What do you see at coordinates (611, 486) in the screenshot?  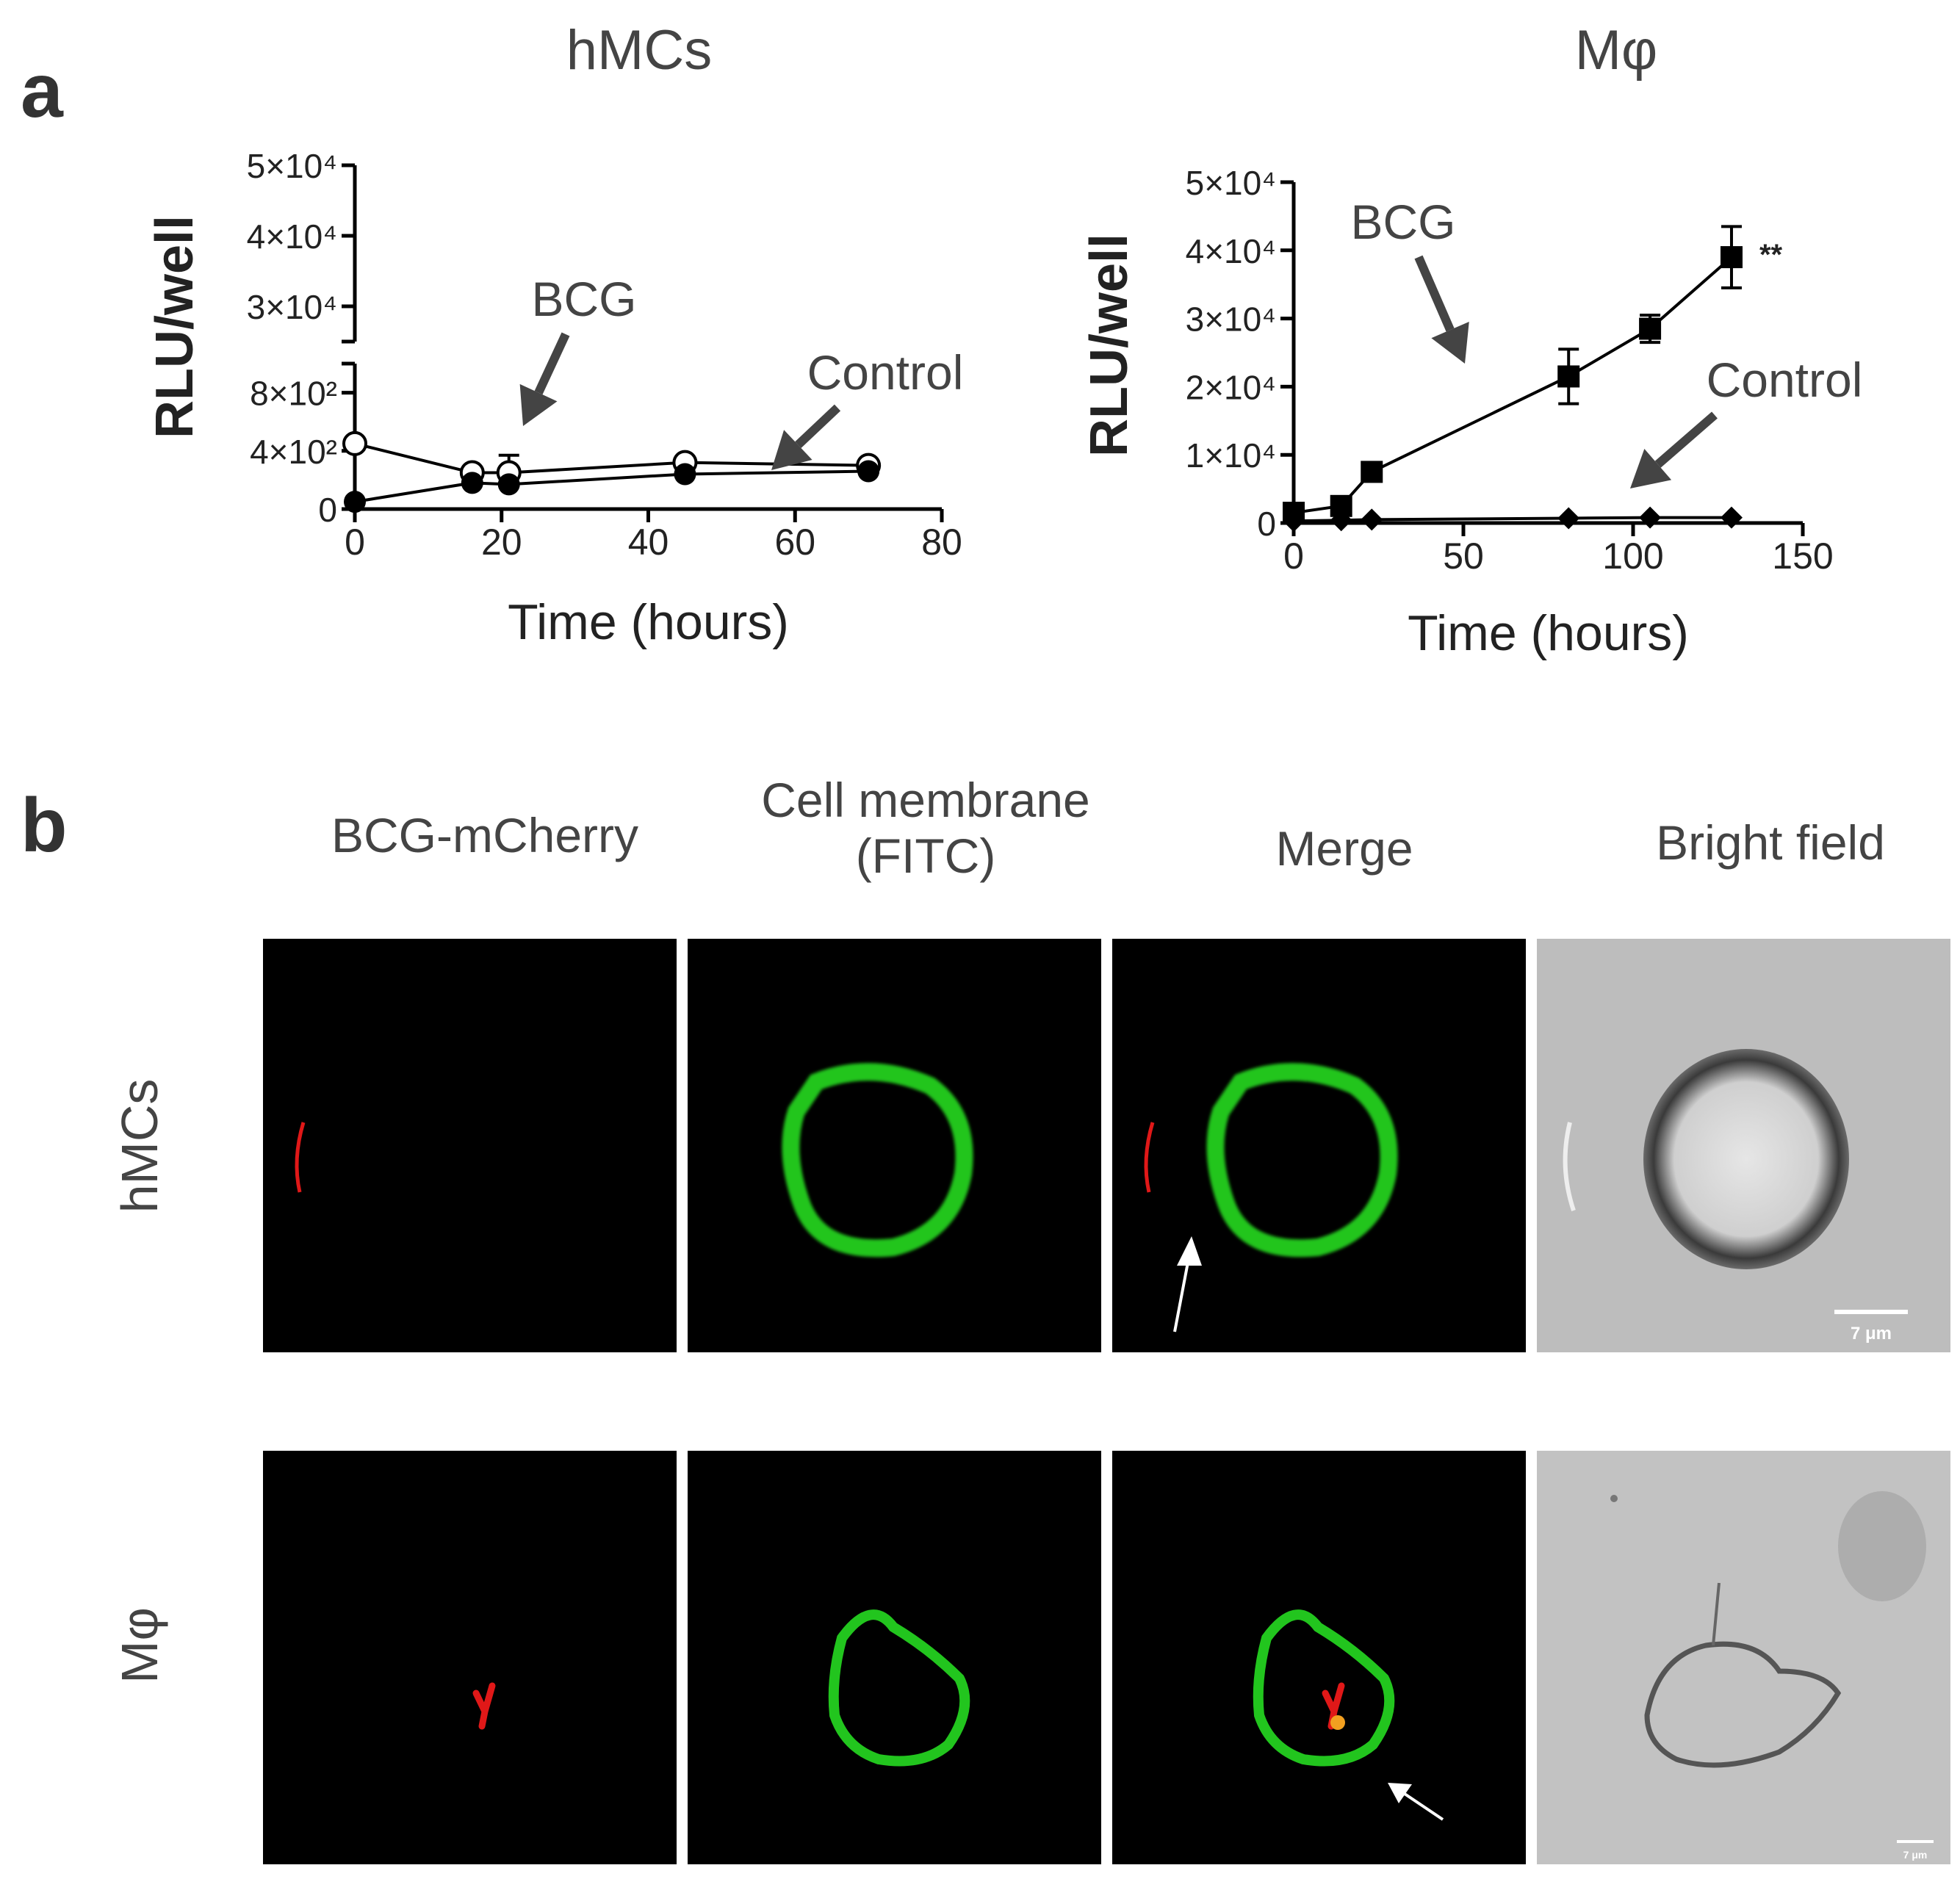 I see `chart1-series-1-line` at bounding box center [611, 486].